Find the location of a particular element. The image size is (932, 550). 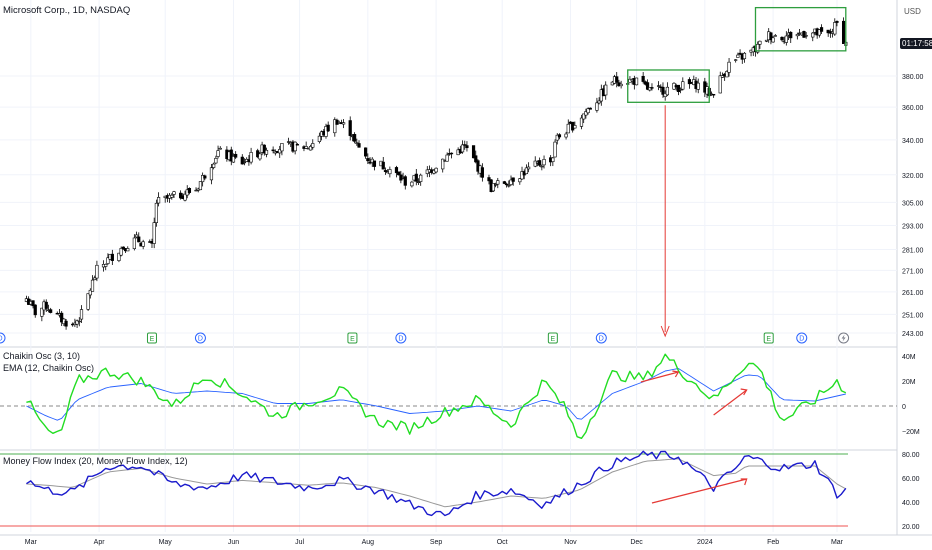

chaikin-tick-label: 0 is located at coordinates (904, 407).